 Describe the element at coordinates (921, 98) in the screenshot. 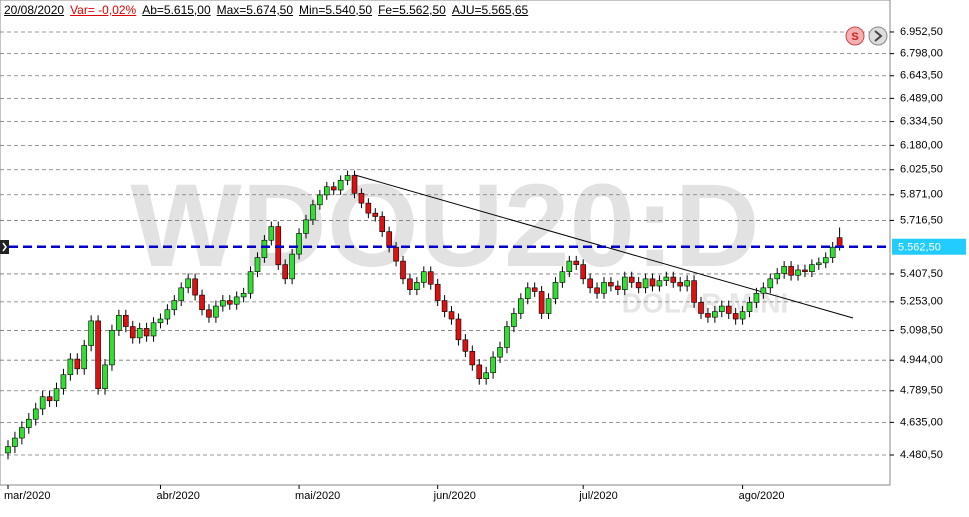

I see `y-tick-label: 6.489,00` at that location.